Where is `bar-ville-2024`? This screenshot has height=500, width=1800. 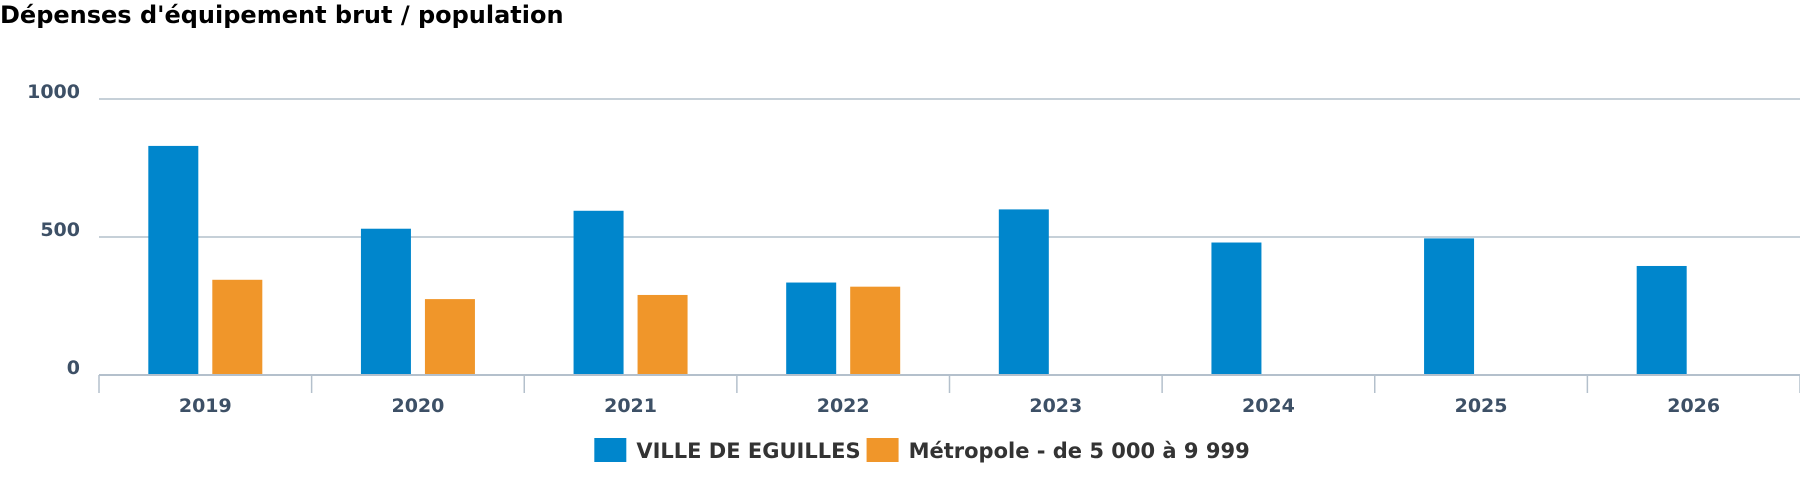
bar-ville-2024 is located at coordinates (1236, 308).